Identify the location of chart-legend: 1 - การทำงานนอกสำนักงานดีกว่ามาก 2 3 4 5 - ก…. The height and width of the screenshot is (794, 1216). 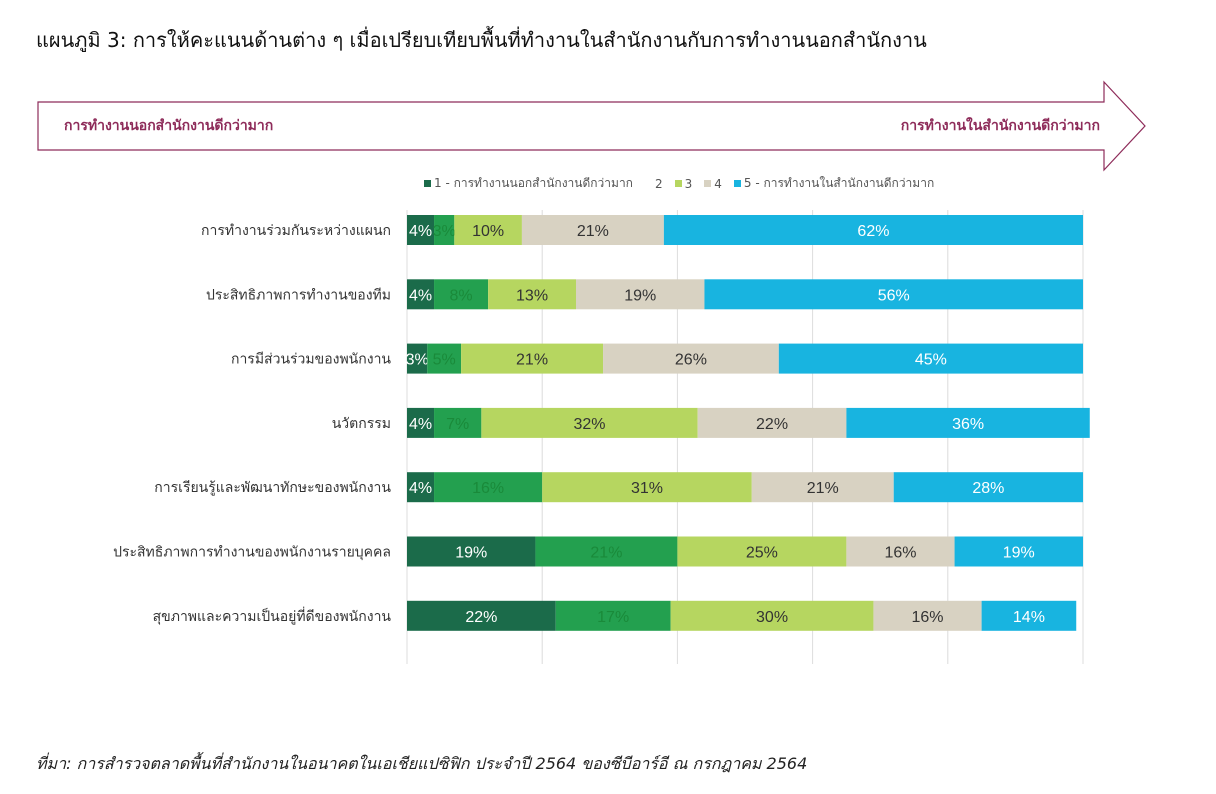
(679, 183).